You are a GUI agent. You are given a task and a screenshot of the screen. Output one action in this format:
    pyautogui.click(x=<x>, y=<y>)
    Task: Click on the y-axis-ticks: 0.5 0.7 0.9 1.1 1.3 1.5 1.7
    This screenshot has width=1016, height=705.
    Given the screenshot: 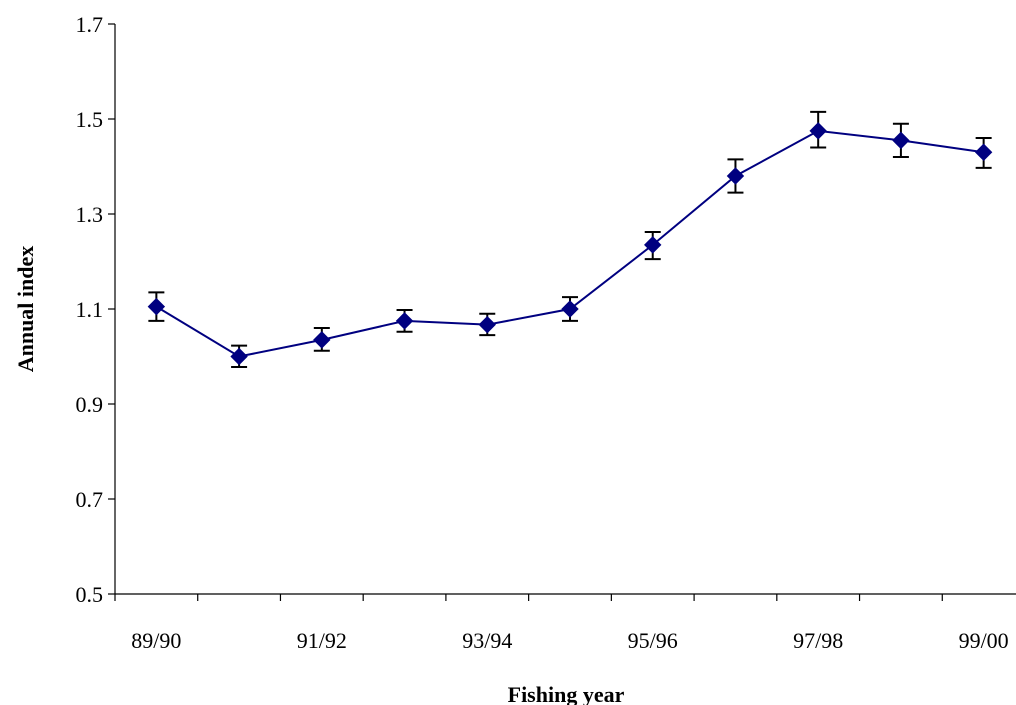 What is the action you would take?
    pyautogui.click(x=95, y=309)
    